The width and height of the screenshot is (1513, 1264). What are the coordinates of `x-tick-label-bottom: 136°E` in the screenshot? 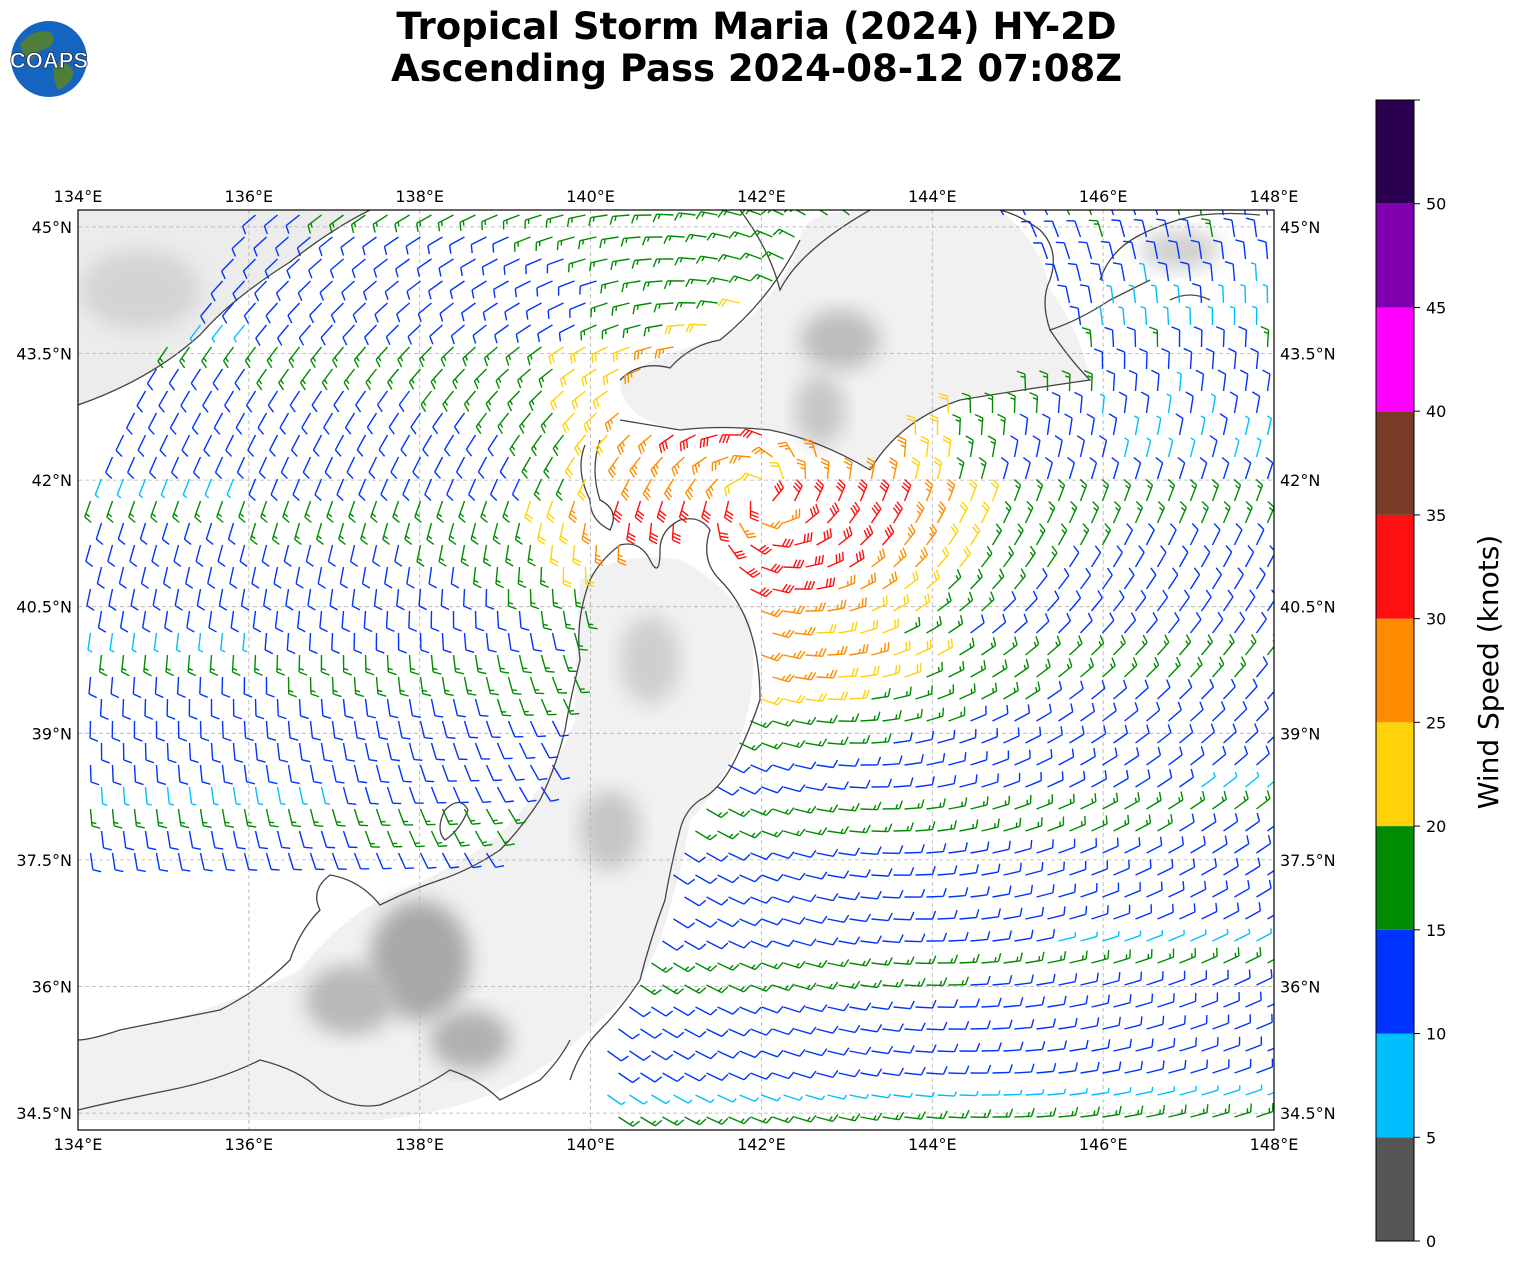 It's located at (249, 1144).